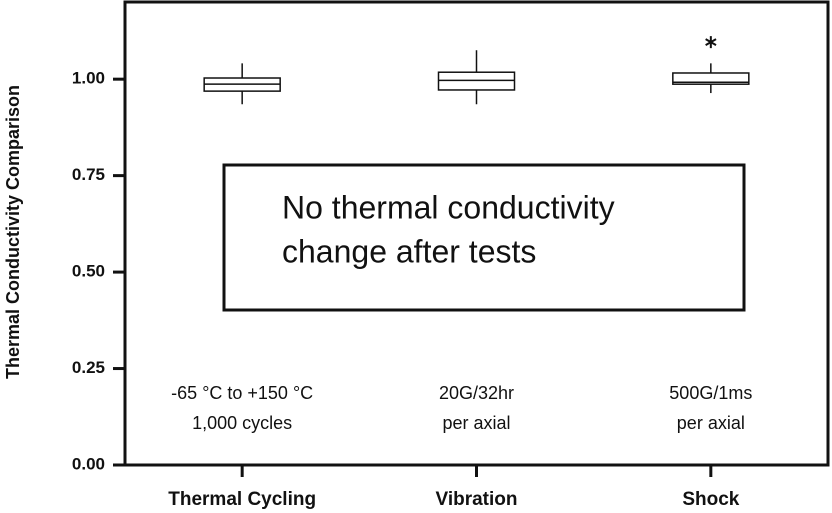  Describe the element at coordinates (88, 367) in the screenshot. I see `y-tick-label: 0.25` at that location.